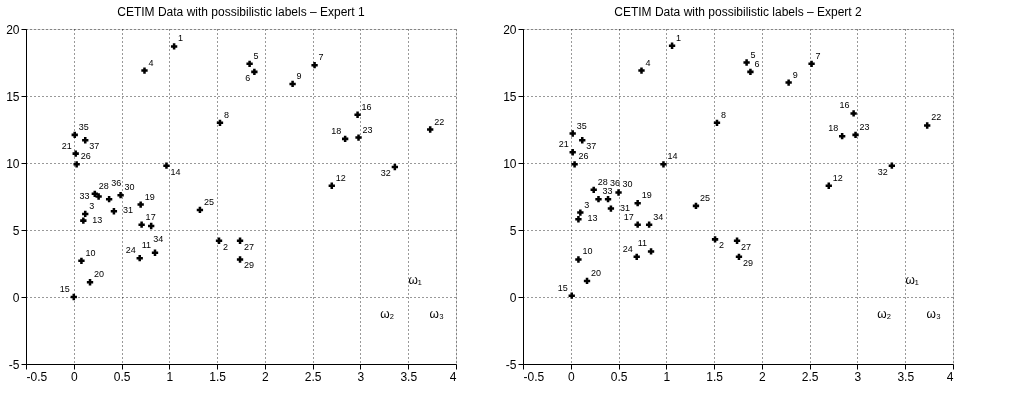  I want to click on annotation: 28, so click(103, 185).